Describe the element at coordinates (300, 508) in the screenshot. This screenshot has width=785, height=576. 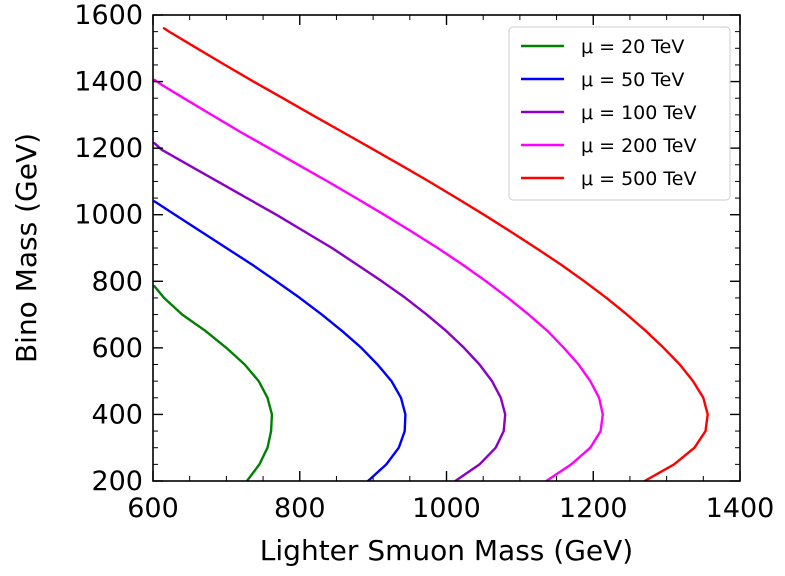
I see `x-tick-label: 800` at that location.